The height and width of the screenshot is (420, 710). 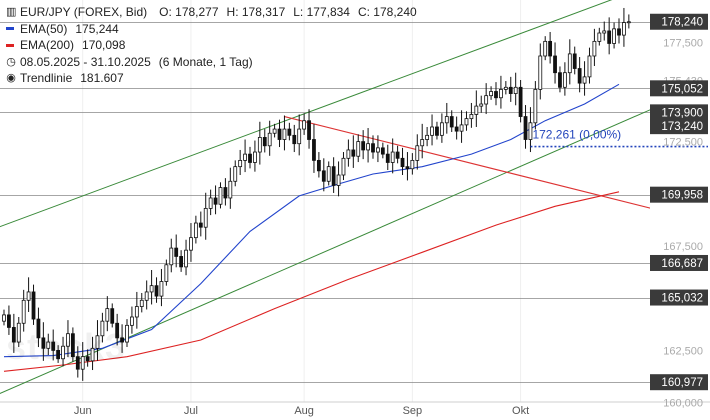 What do you see at coordinates (102, 78) in the screenshot?
I see `legend-trendline-value: 181.607` at bounding box center [102, 78].